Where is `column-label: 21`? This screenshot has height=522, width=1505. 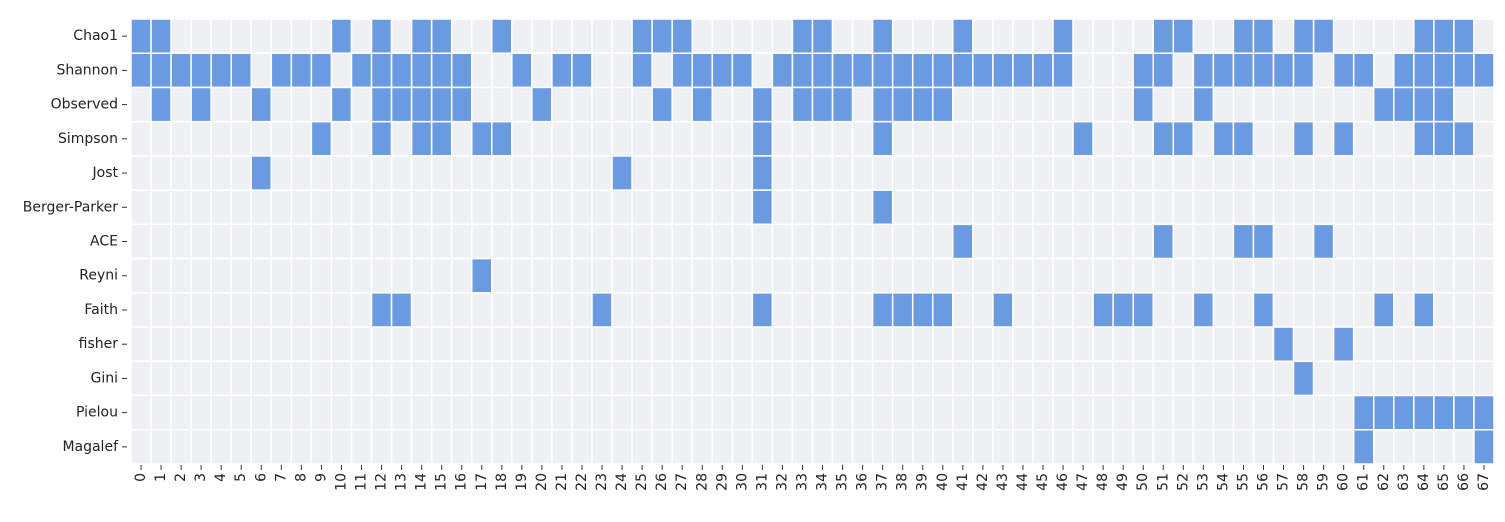
column-label: 21 is located at coordinates (562, 482).